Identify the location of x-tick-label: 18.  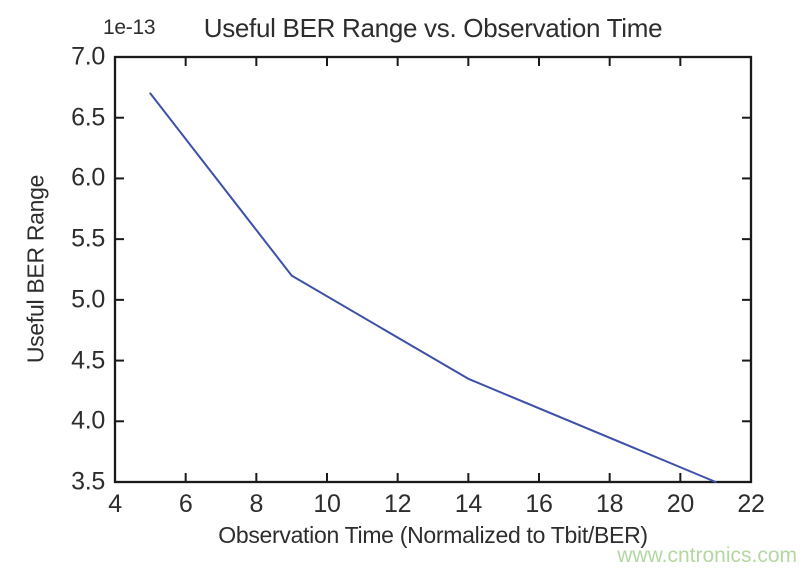
(610, 504).